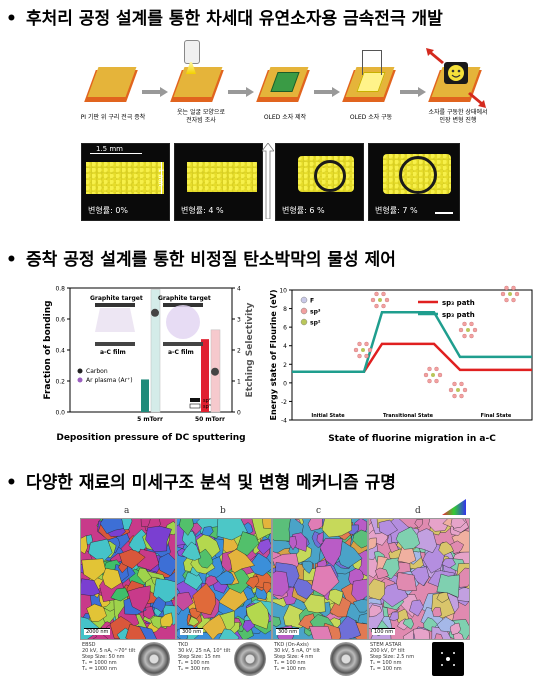 The height and width of the screenshot is (680, 544). I want to click on x-axis-label: State of fluorine migration in a-C, so click(412, 439).